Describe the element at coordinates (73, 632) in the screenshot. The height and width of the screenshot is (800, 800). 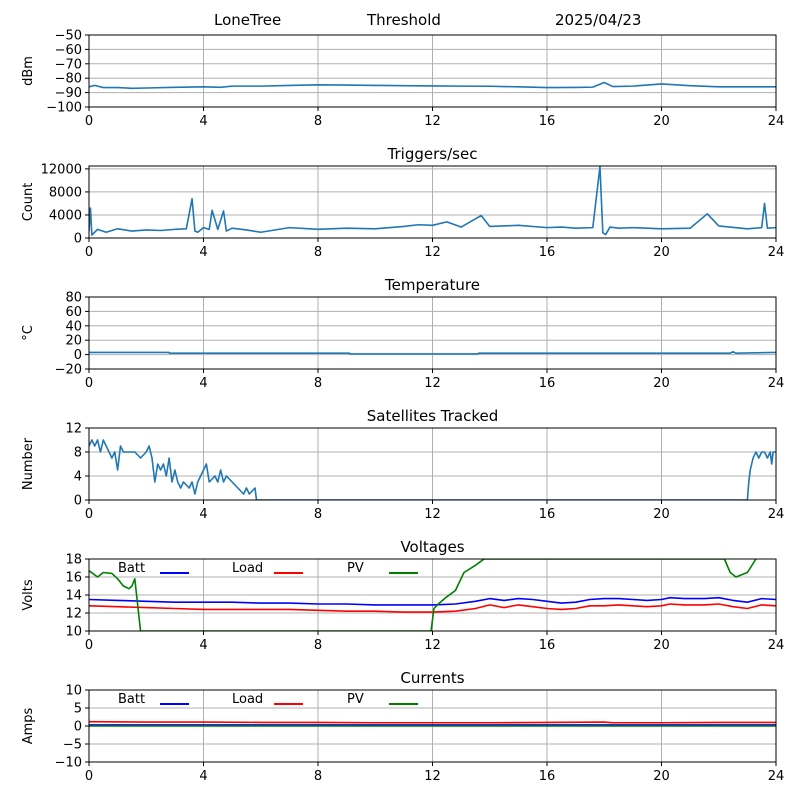
I see `panel-5-y-tick-label: 10` at that location.